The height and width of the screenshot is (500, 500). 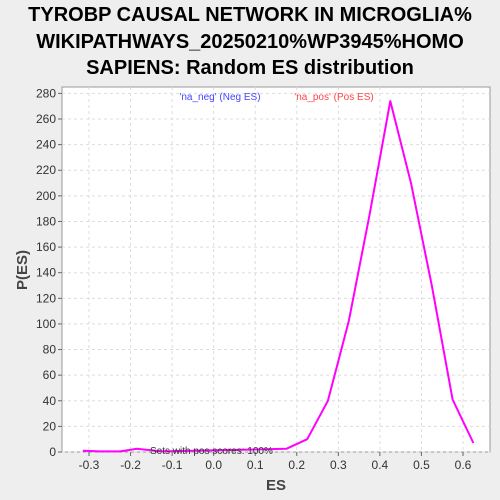 I want to click on y-tick-label: 20, so click(x=50, y=426).